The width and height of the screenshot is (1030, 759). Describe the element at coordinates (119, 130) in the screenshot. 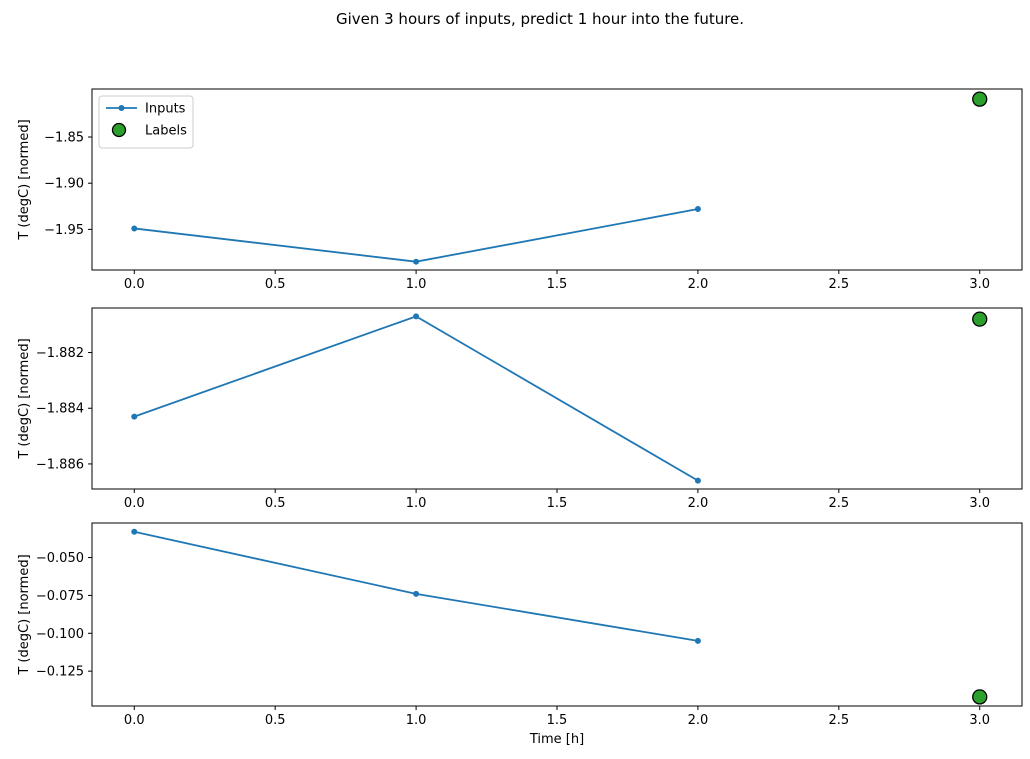

I see `legend-labels-marker` at that location.